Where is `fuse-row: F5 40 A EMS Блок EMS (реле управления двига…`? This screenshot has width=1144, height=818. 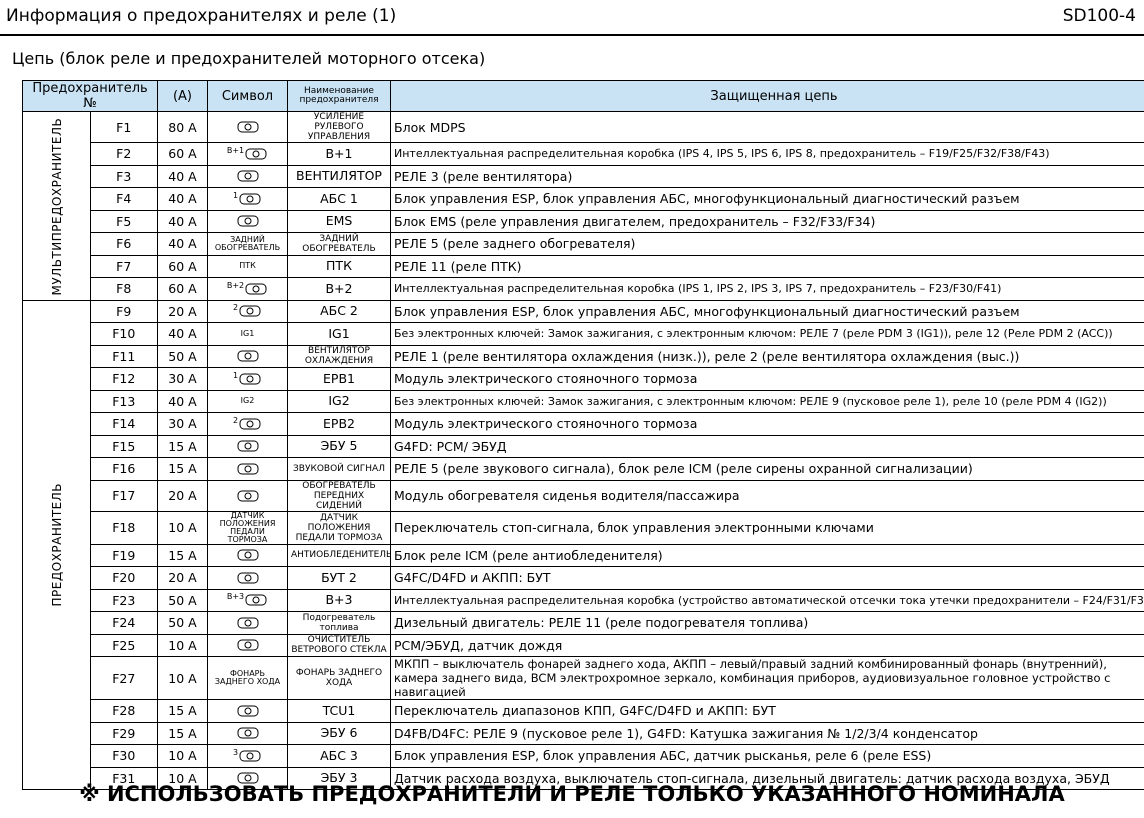 fuse-row: F5 40 A EMS Блок EMS (реле управления двига… is located at coordinates (583, 221).